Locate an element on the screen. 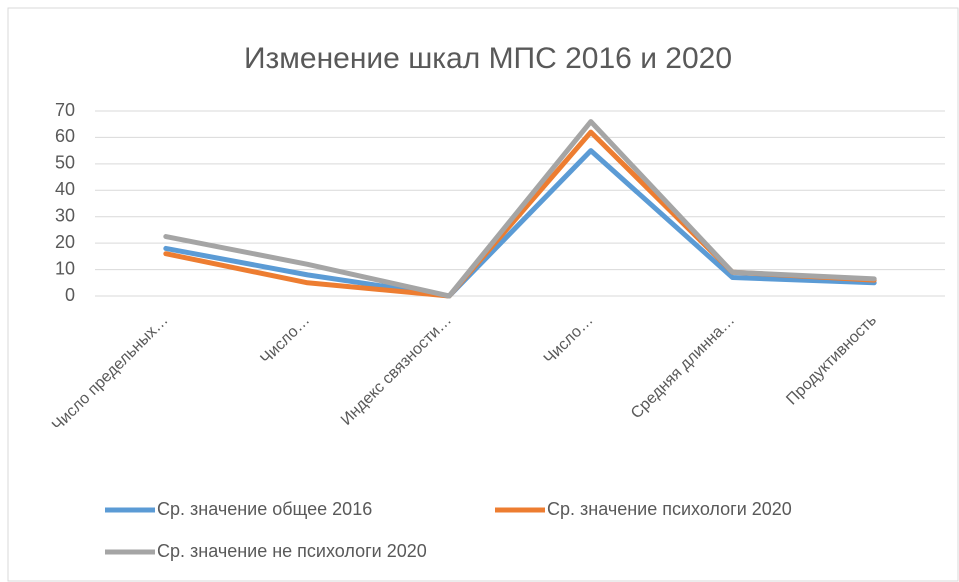  y-tick-label: 50 is located at coordinates (65, 163).